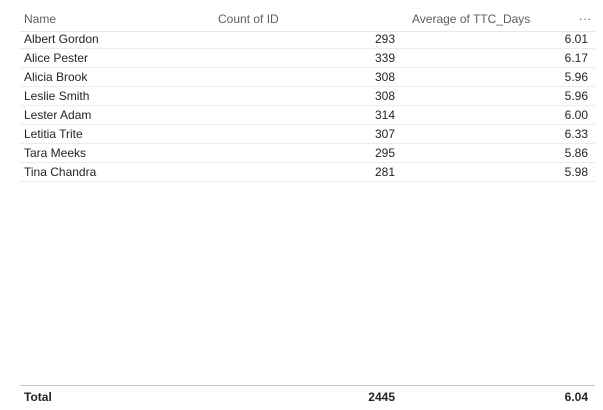 This screenshot has height=410, width=603. Describe the element at coordinates (576, 39) in the screenshot. I see `cell-average: 6.01` at that location.